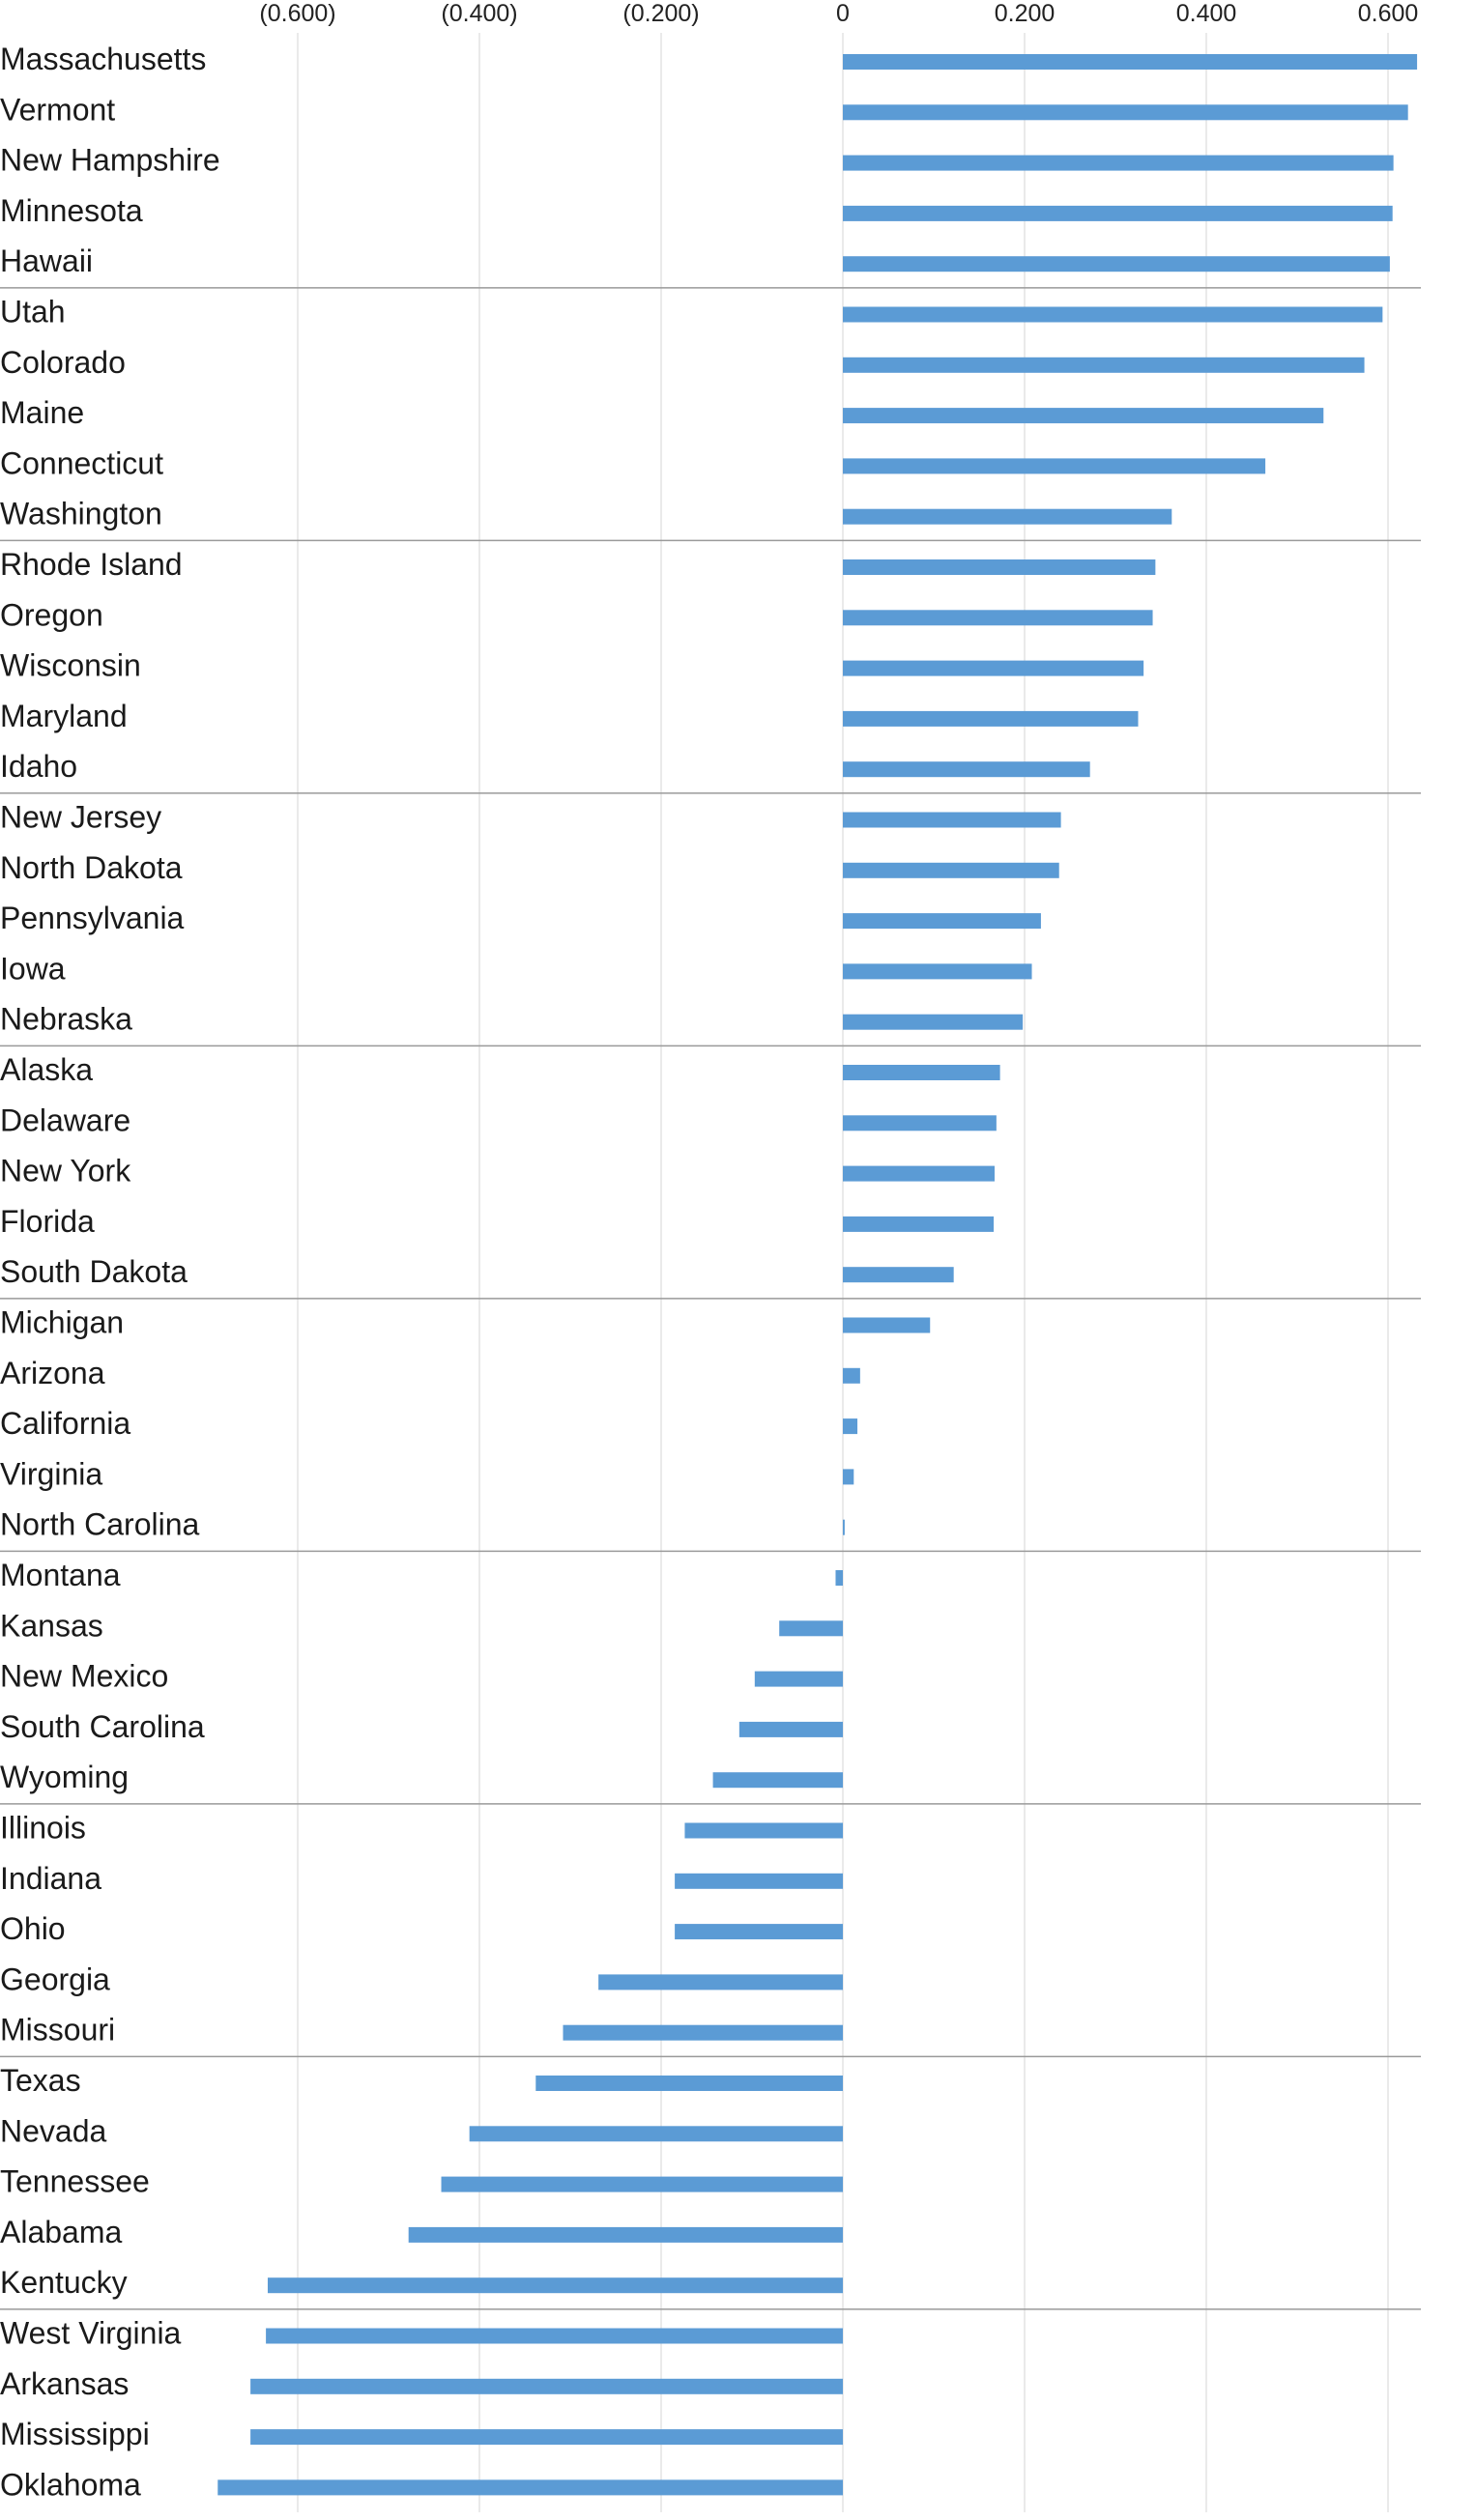 The height and width of the screenshot is (2520, 1475). Describe the element at coordinates (660, 14) in the screenshot. I see `x-tick-label: (0.200)` at that location.